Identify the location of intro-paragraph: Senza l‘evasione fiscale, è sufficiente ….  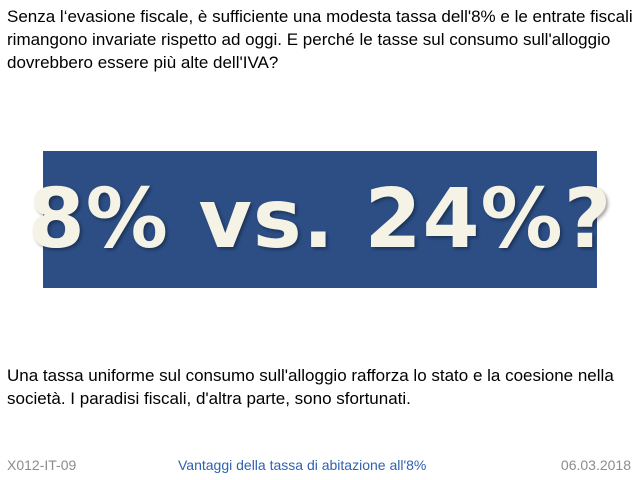
(320, 39).